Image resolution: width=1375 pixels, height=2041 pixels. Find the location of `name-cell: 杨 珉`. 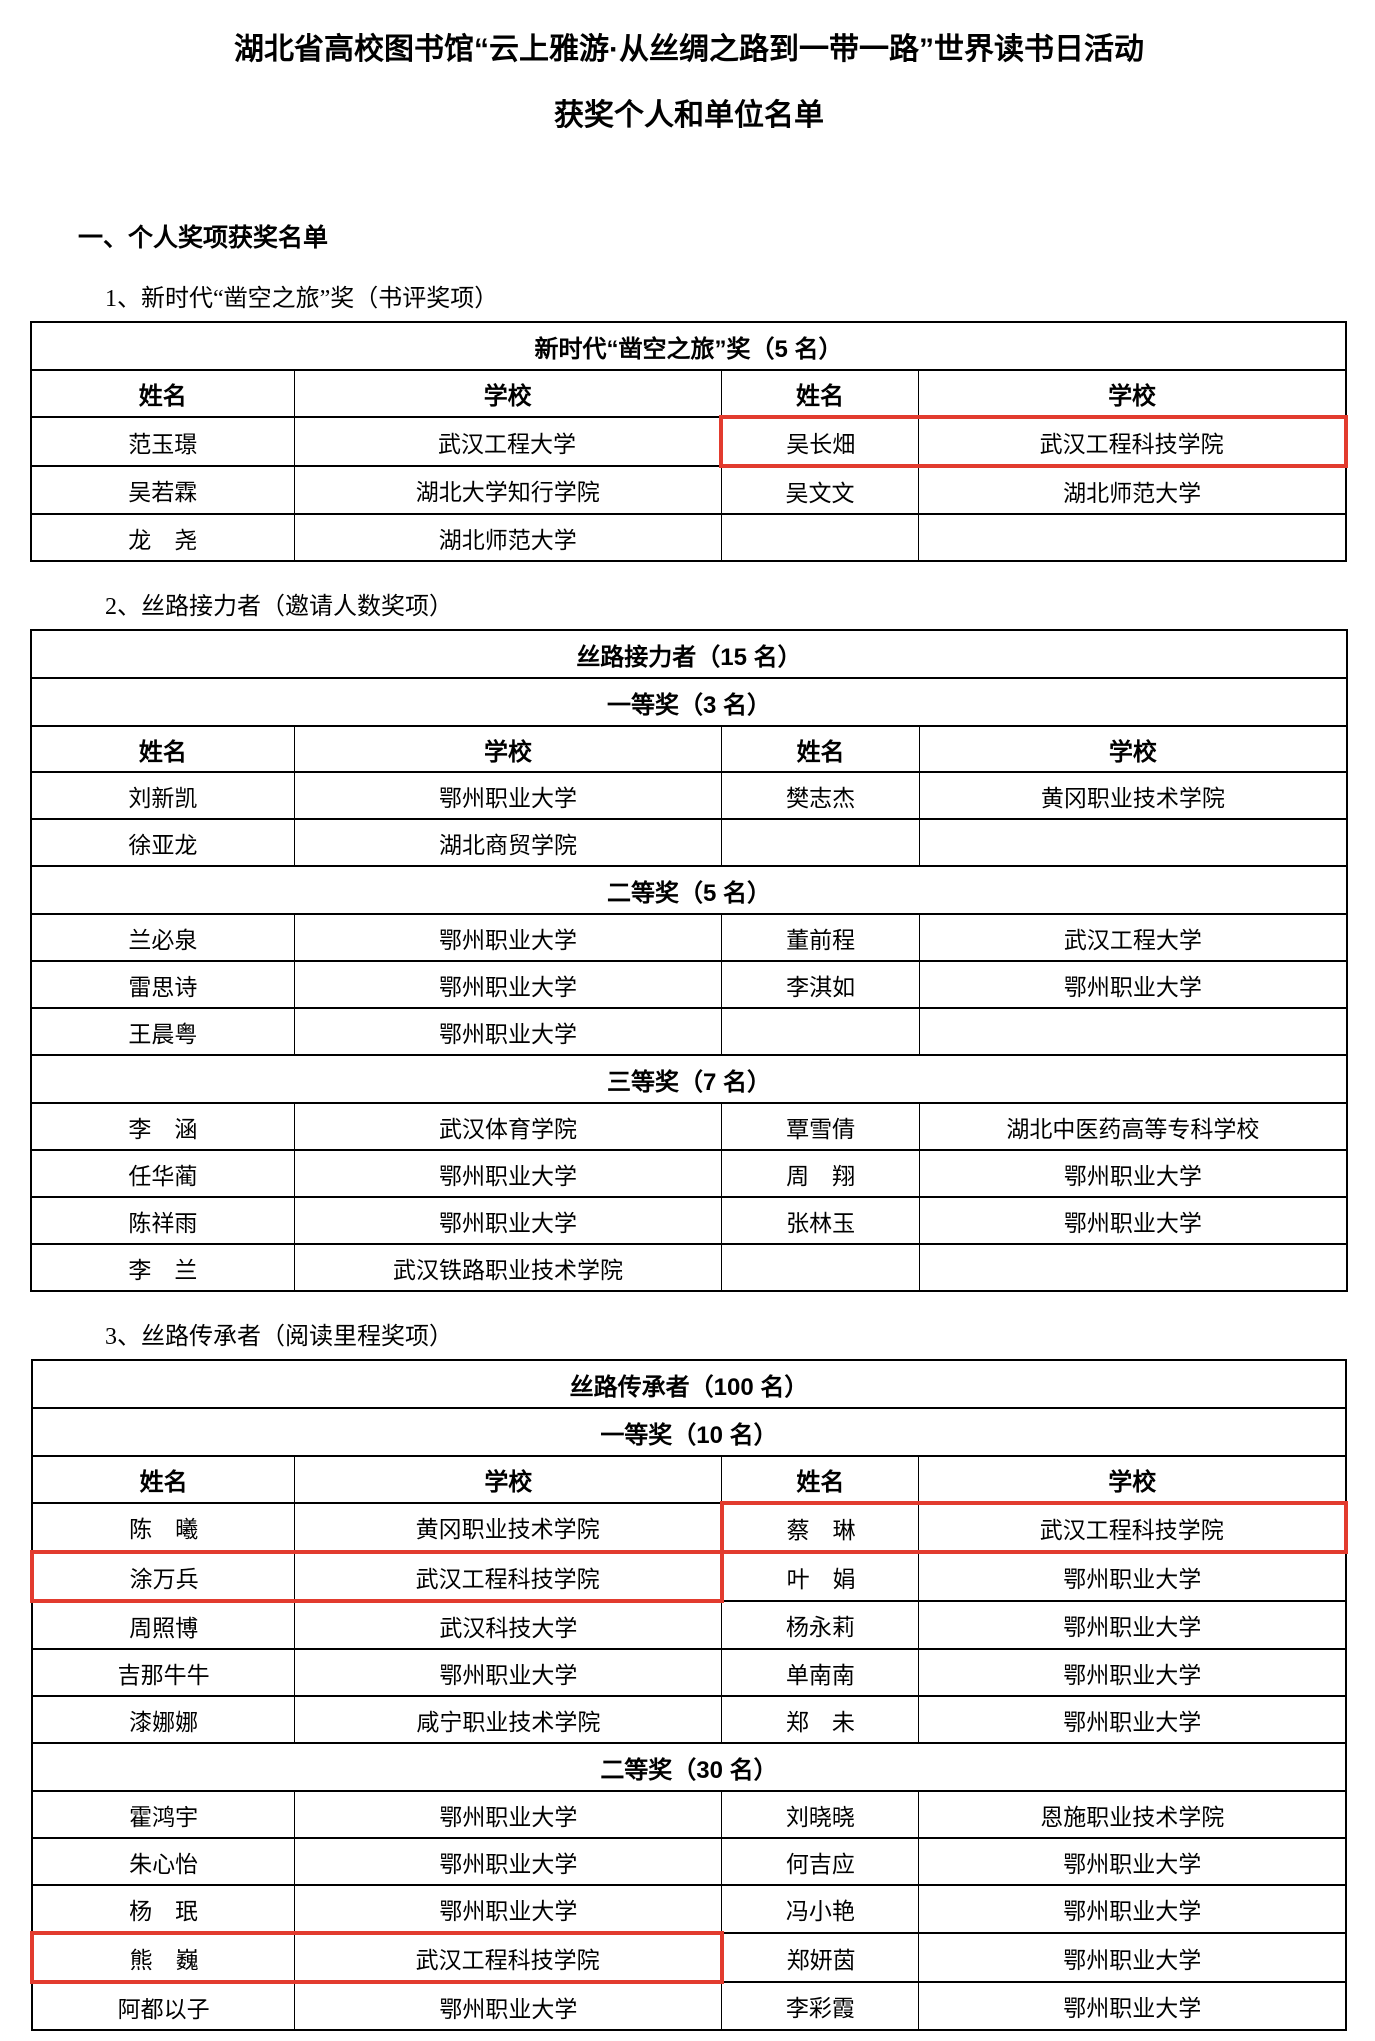

name-cell: 杨 珉 is located at coordinates (163, 1909).